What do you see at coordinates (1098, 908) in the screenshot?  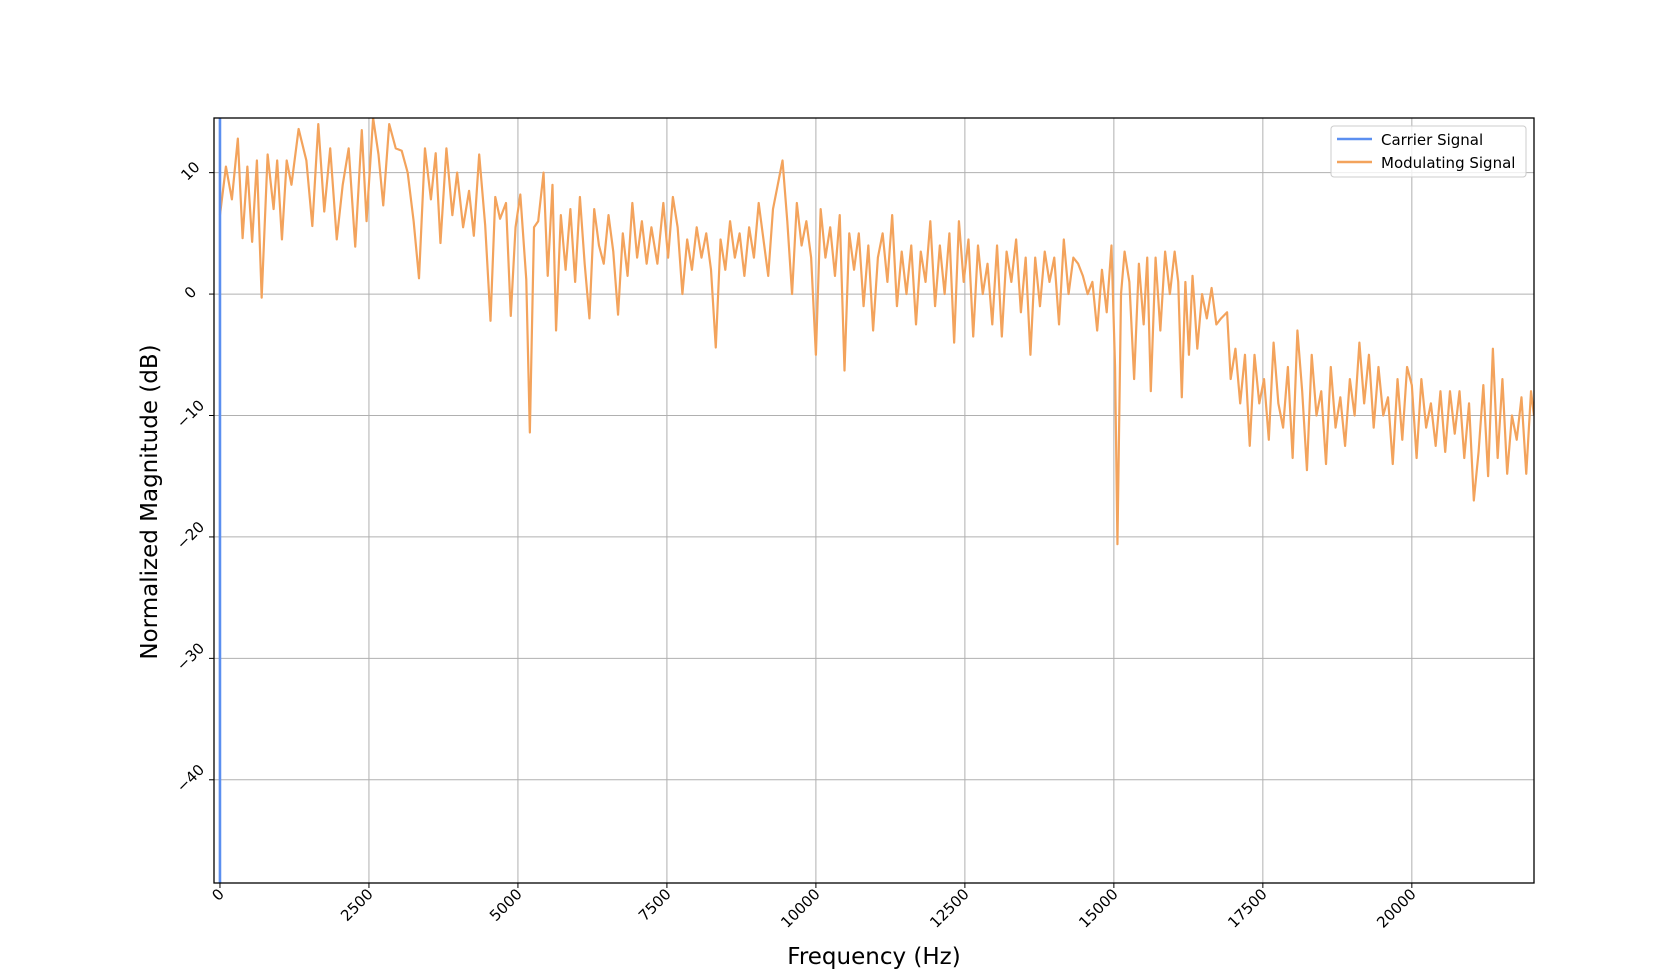 I see `x-tick-label: 15000` at bounding box center [1098, 908].